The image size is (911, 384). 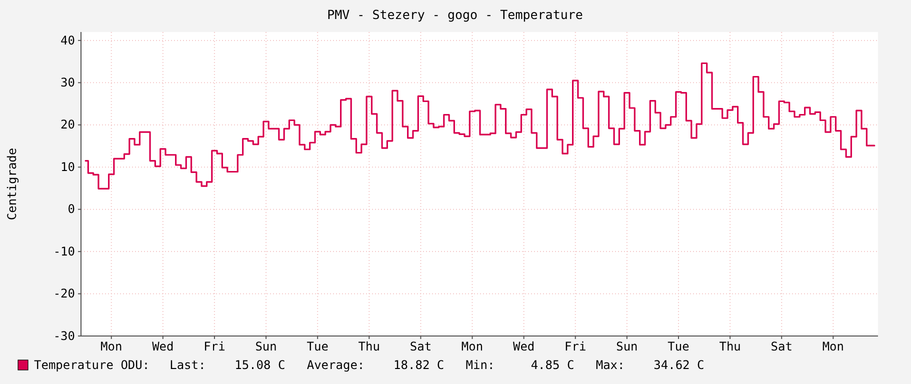 I want to click on y-tick-label: 40, so click(x=67, y=40).